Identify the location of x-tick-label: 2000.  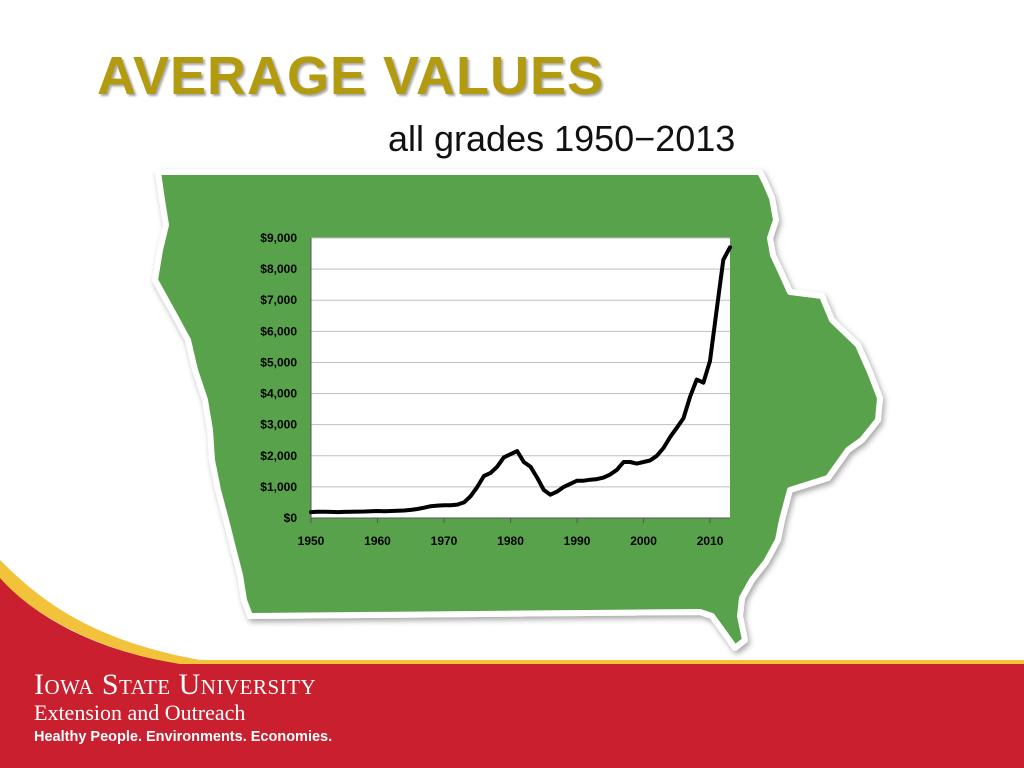
(643, 541).